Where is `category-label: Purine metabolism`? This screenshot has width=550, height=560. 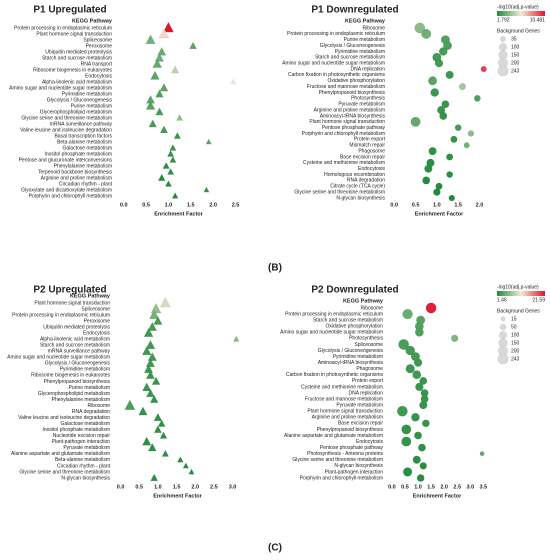
category-label: Purine metabolism is located at coordinates (89, 388).